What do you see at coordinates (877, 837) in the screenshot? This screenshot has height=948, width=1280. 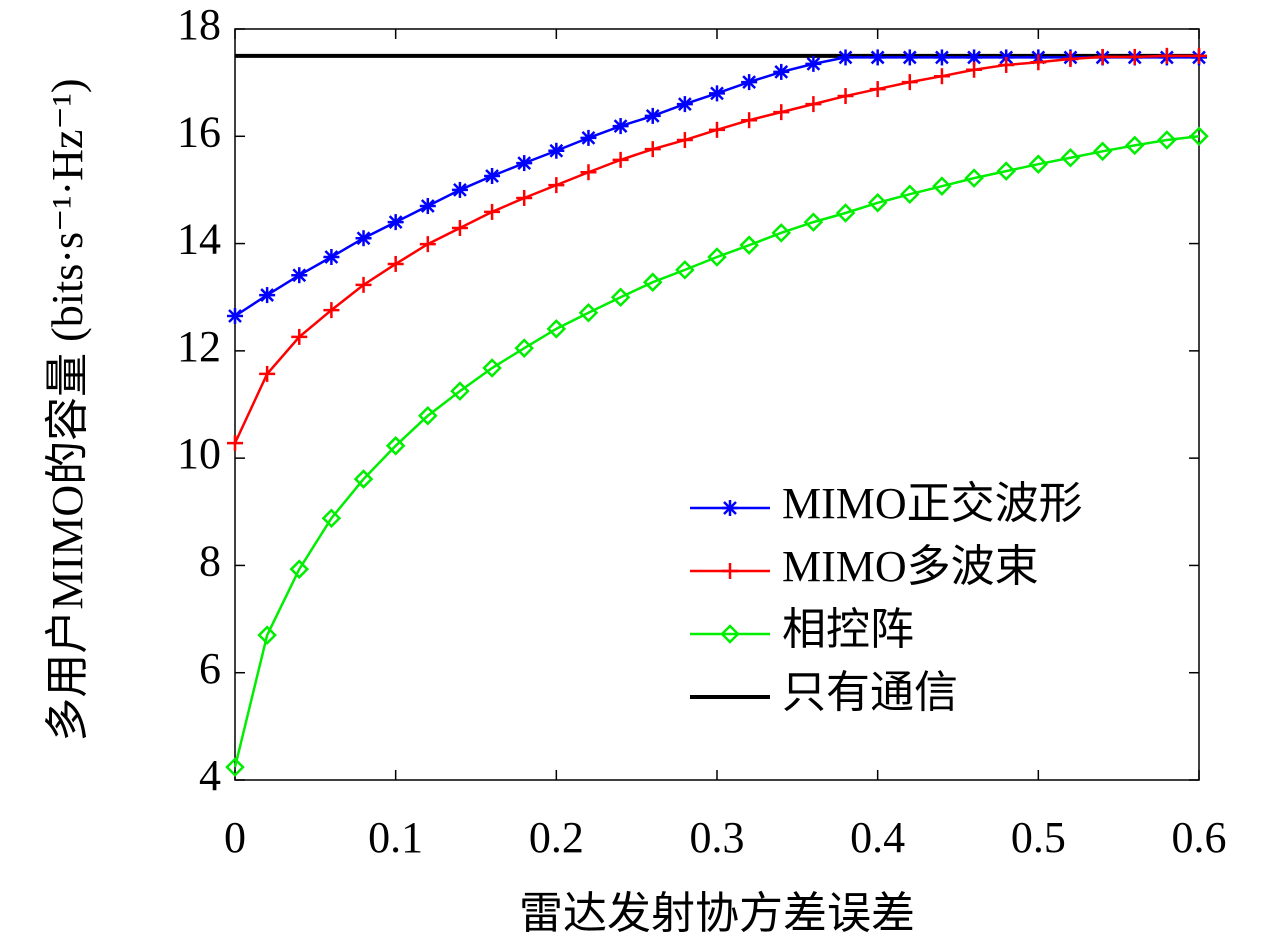 I see `x-tick-label: 0.4` at bounding box center [877, 837].